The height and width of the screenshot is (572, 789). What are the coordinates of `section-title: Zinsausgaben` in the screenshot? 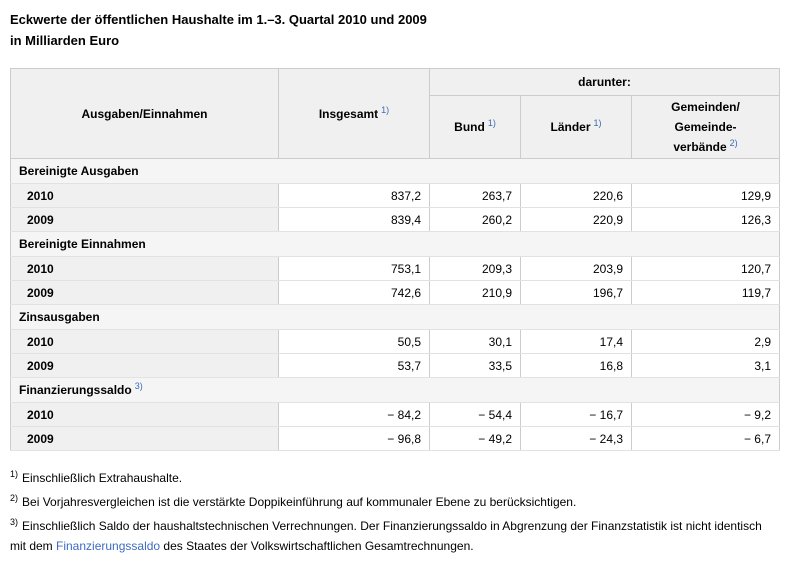 It's located at (59, 317).